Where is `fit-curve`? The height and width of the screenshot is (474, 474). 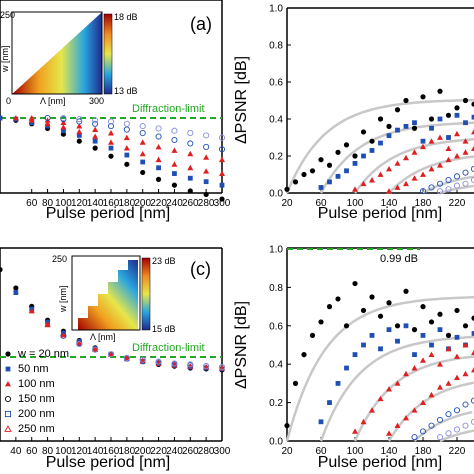
fit-curve is located at coordinates (443, 426).